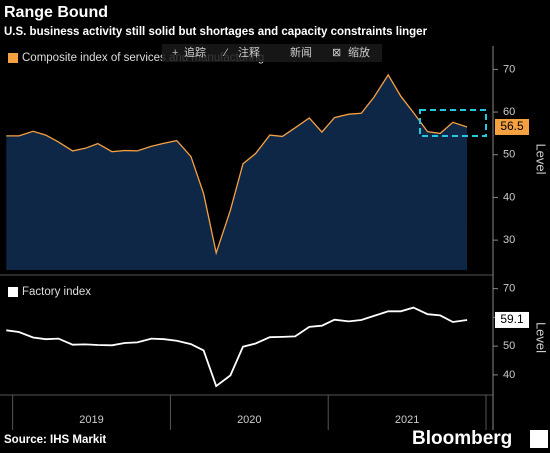 Image resolution: width=550 pixels, height=453 pixels. Describe the element at coordinates (249, 420) in the screenshot. I see `x-tick-label: 2020` at that location.